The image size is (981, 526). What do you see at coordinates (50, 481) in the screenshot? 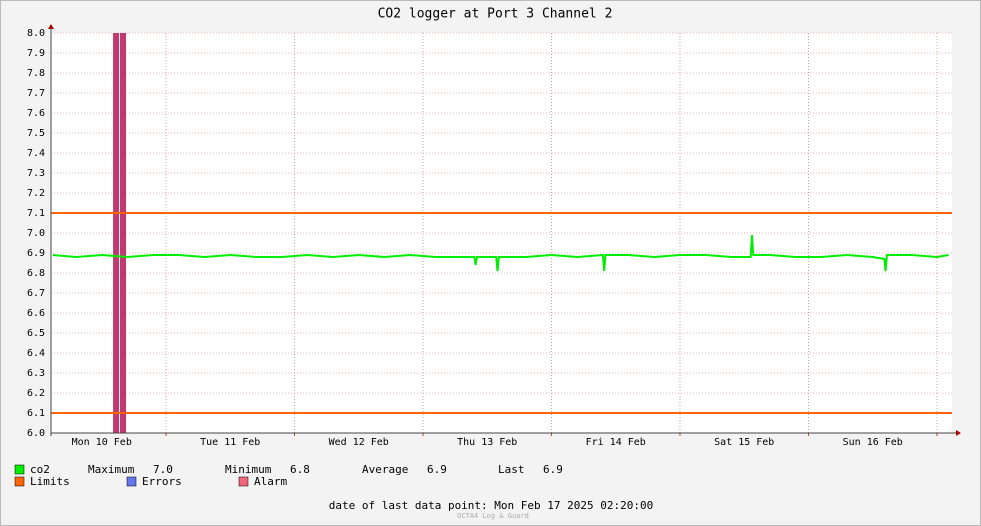
I see `legend-label: Limits` at bounding box center [50, 481].